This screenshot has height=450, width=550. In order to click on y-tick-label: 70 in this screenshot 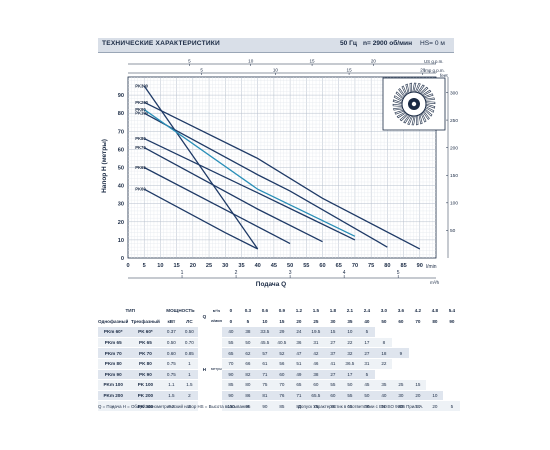, I will do `click(121, 132)`.